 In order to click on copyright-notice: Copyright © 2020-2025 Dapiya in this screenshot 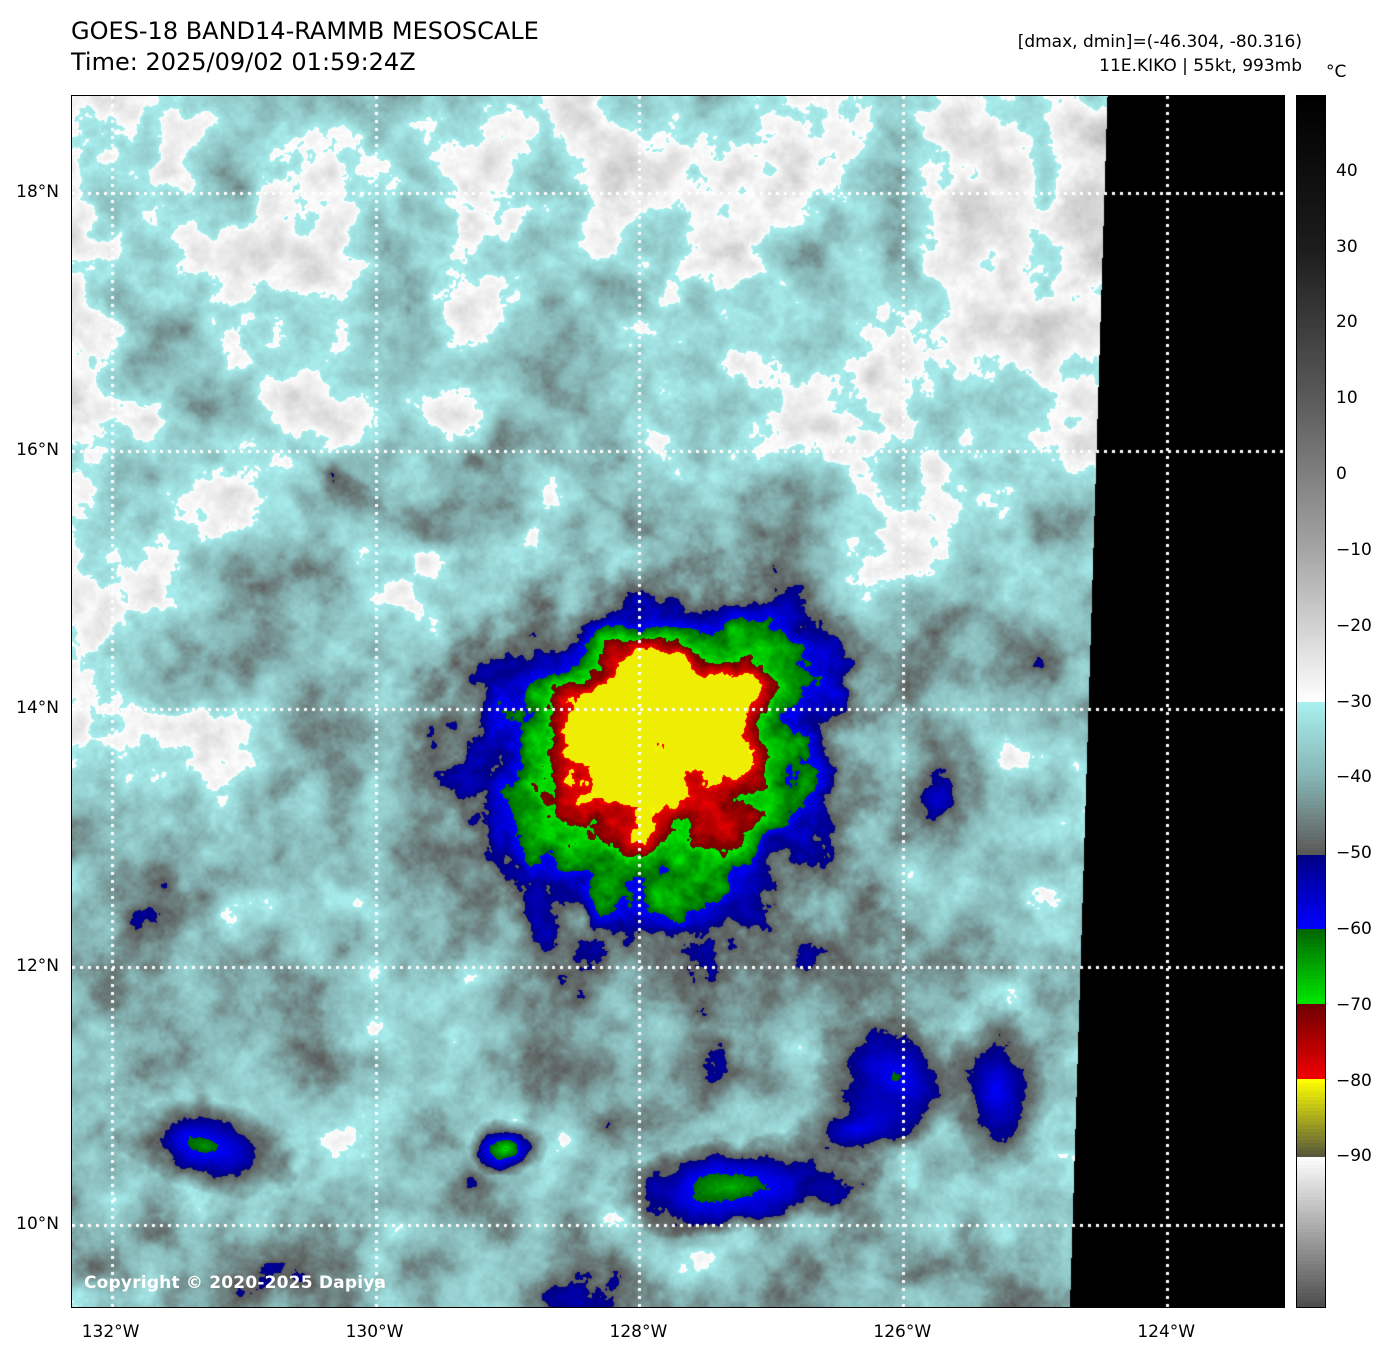, I will do `click(235, 1283)`.